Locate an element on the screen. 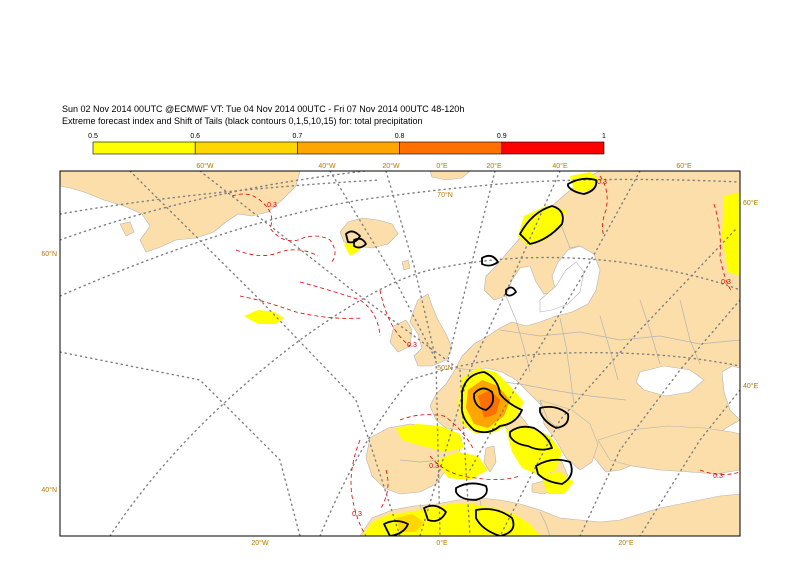 This screenshot has width=800, height=566. greenland is located at coordinates (180, 212).